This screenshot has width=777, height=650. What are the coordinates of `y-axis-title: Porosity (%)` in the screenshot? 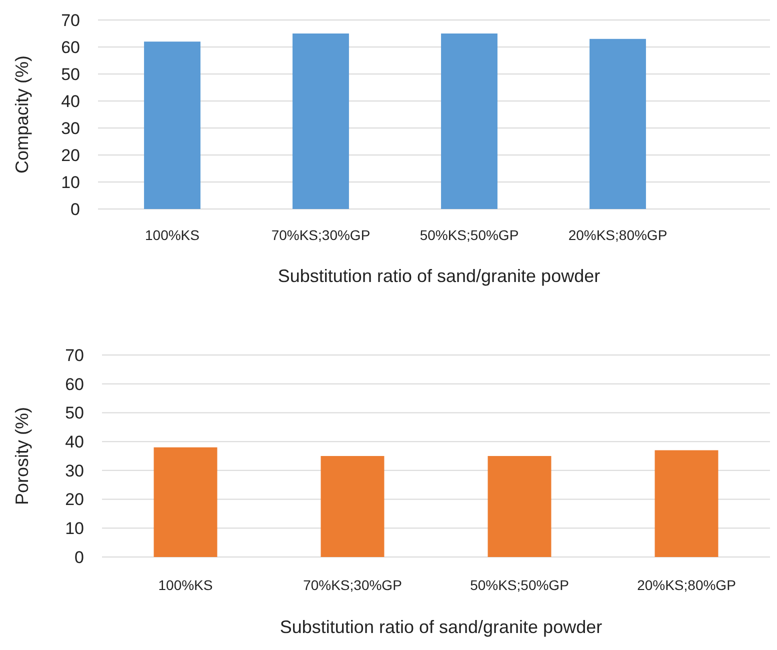 It's located at (22, 456).